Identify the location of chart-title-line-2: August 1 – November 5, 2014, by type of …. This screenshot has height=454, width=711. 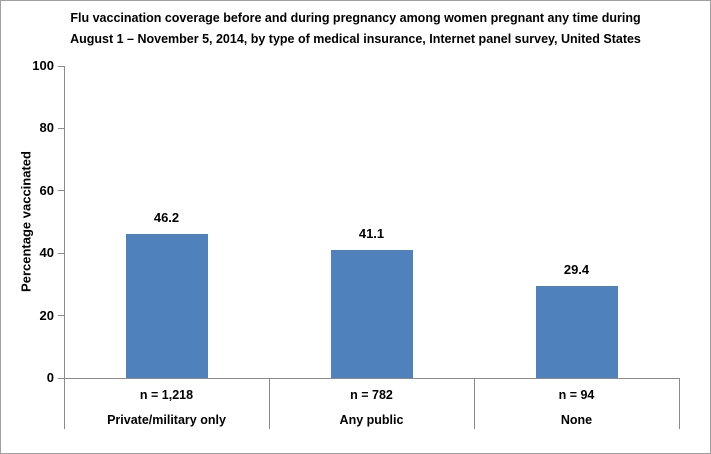
(355, 39).